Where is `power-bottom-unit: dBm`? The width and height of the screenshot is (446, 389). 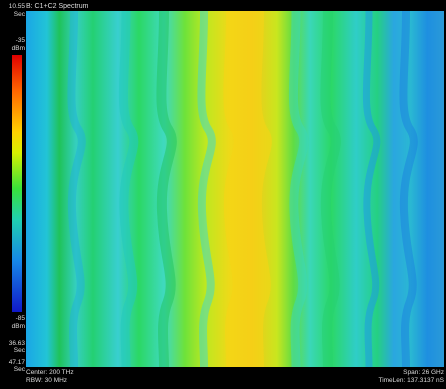 power-bottom-unit: dBm is located at coordinates (18, 326).